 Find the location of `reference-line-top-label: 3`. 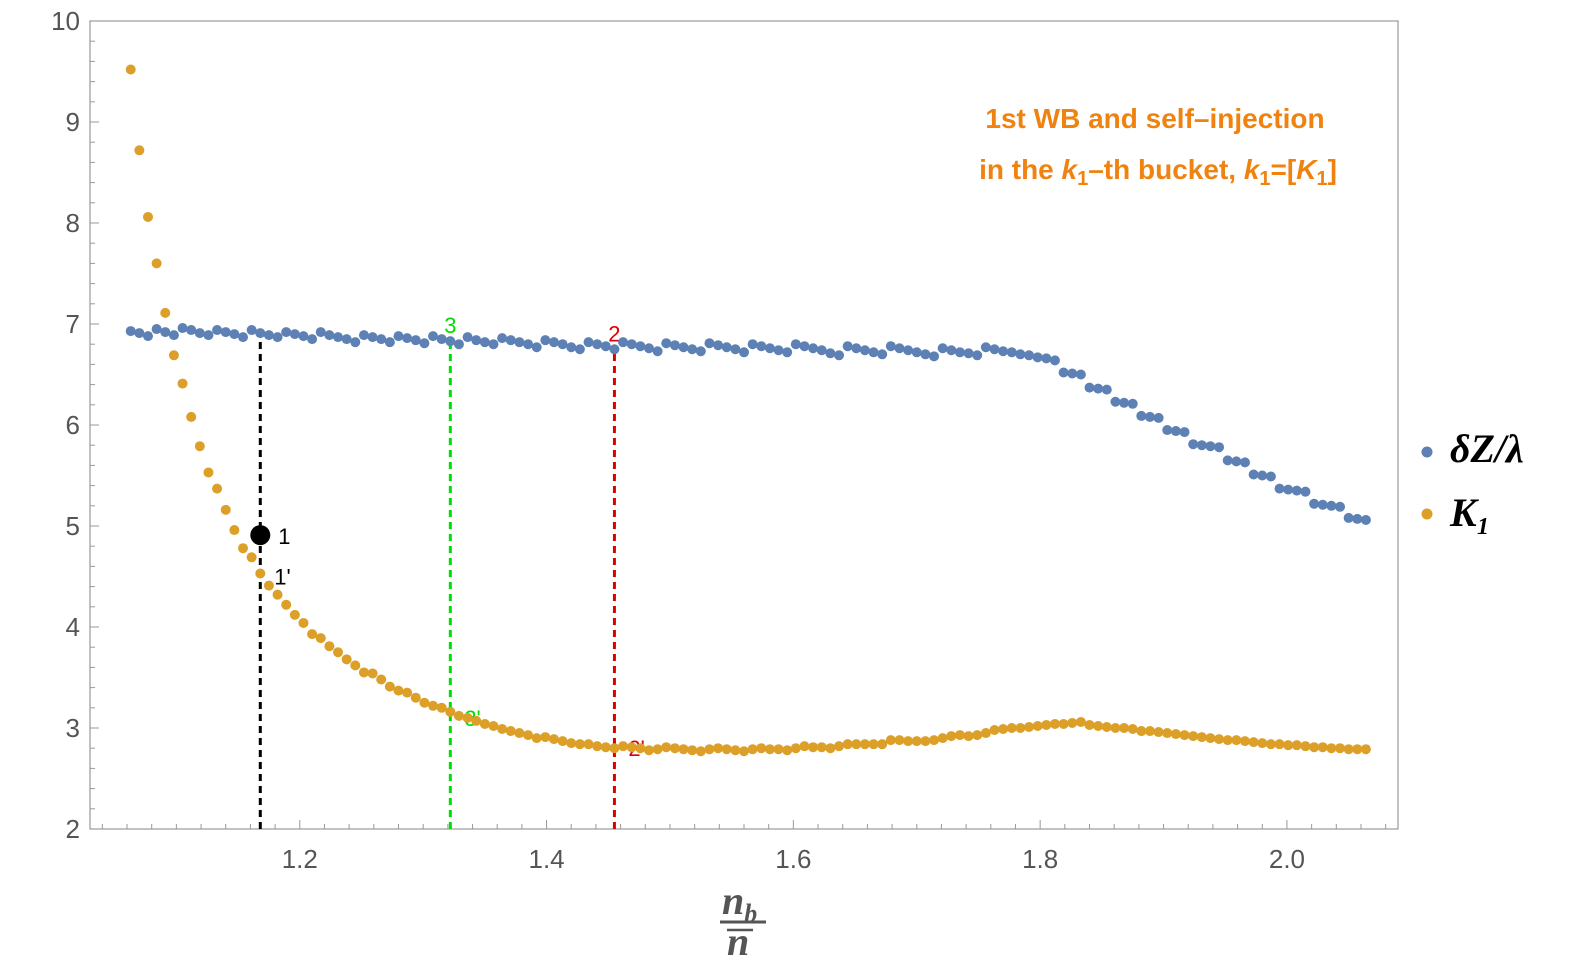

reference-line-top-label: 3 is located at coordinates (450, 325).